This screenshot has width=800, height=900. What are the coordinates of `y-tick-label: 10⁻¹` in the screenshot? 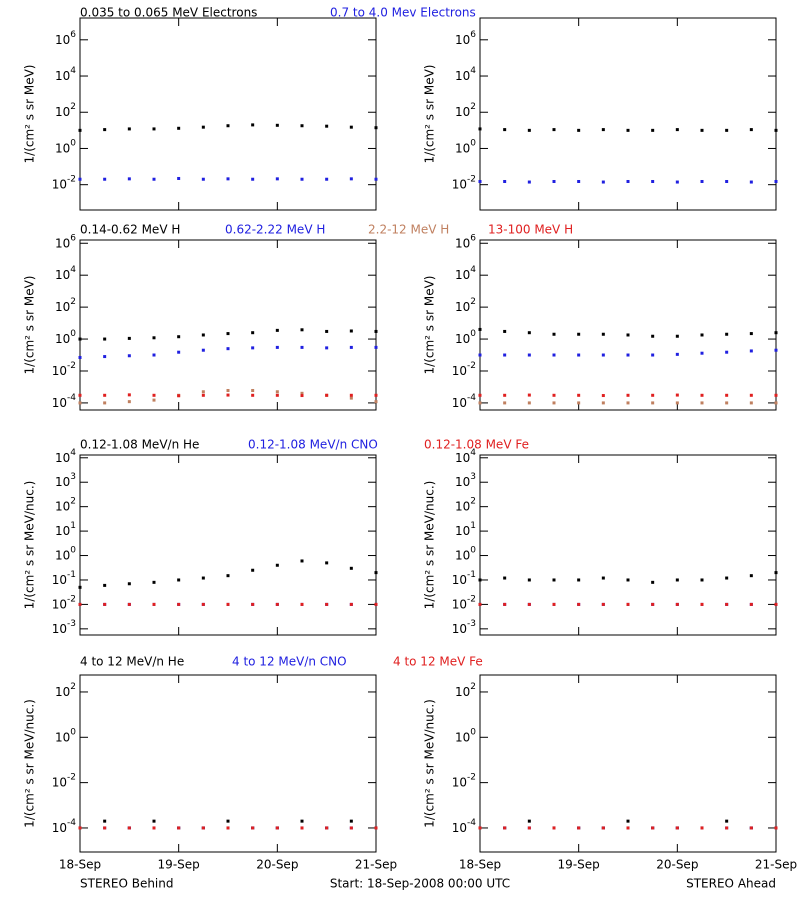 It's located at (464, 577).